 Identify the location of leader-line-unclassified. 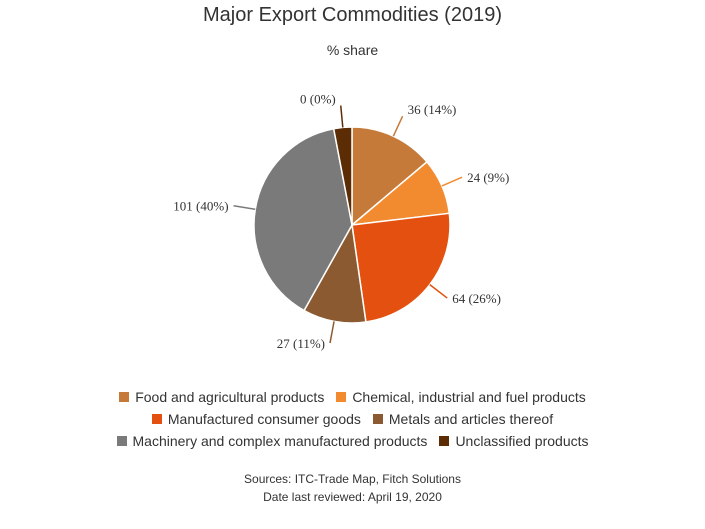
(341, 116).